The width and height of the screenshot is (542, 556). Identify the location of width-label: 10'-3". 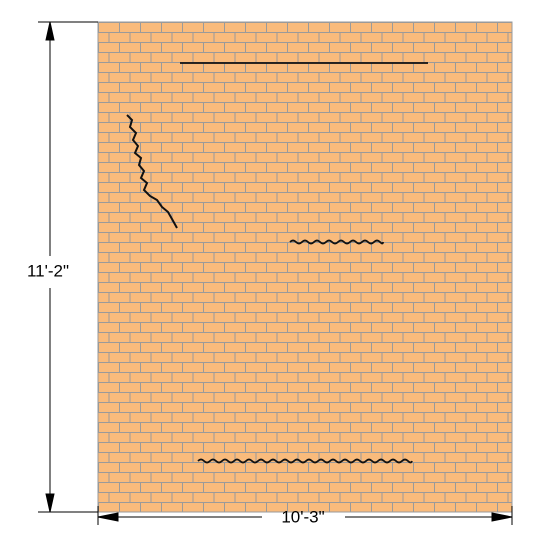
(302, 516).